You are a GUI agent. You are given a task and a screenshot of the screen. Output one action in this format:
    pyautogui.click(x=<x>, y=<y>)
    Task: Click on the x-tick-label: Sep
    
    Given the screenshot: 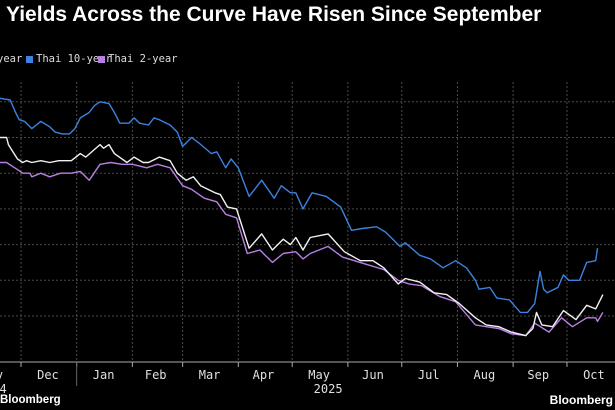 What is the action you would take?
    pyautogui.click(x=538, y=375)
    